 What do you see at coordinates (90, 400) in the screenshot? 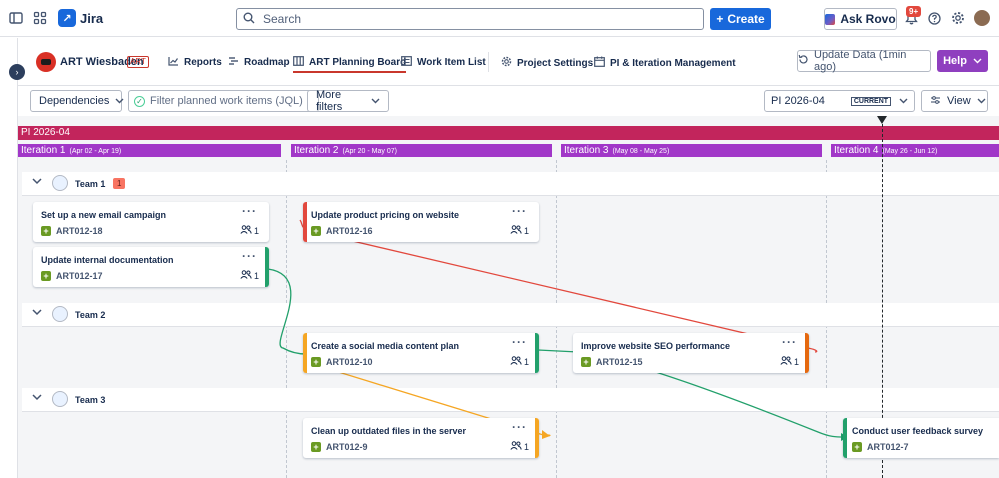
I see `team-name: Team 3` at bounding box center [90, 400].